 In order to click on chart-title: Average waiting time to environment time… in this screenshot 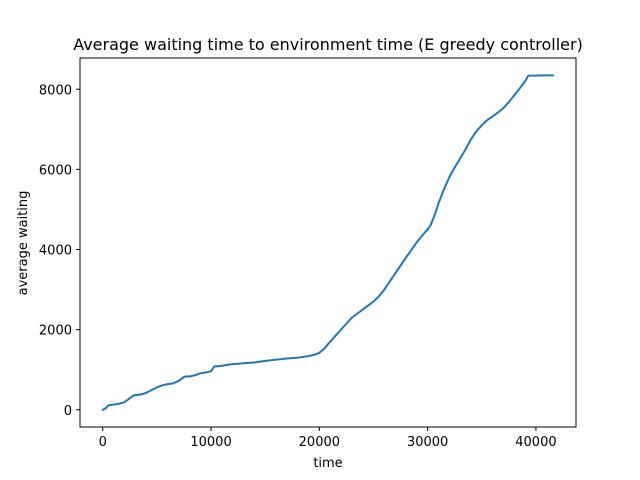, I will do `click(328, 44)`.